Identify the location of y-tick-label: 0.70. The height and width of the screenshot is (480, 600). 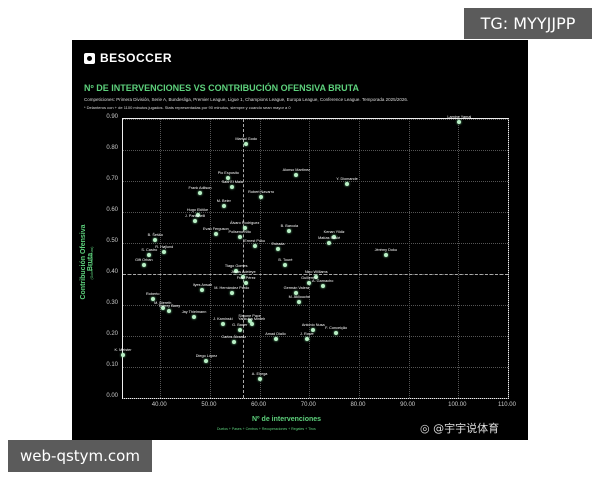
(112, 179).